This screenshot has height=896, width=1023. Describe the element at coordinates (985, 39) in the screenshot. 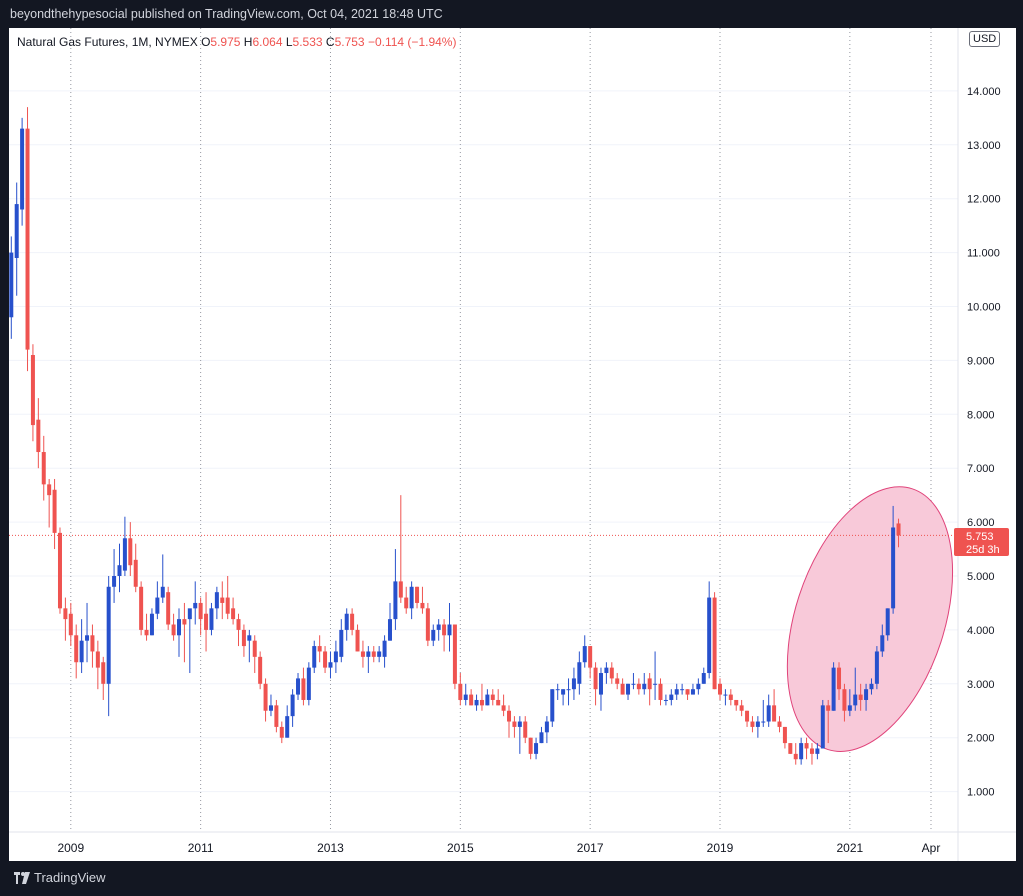

I see `currency-button: USD` at that location.